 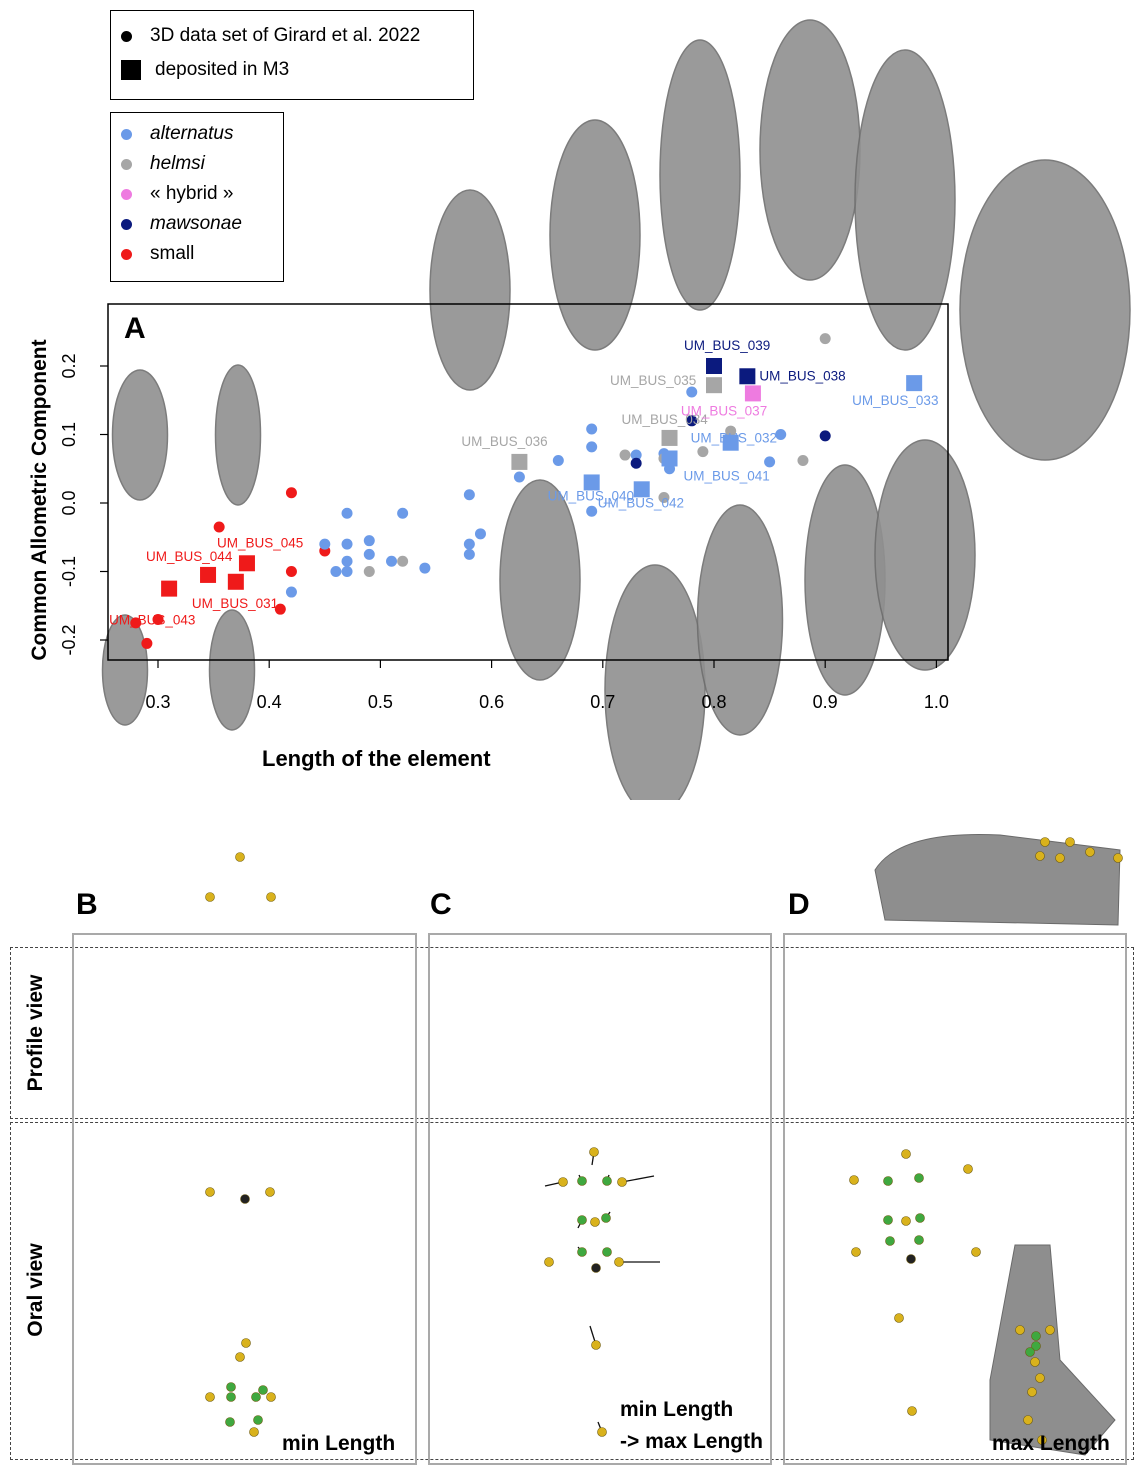 I want to click on legend-label: deposited in M3, so click(x=222, y=69).